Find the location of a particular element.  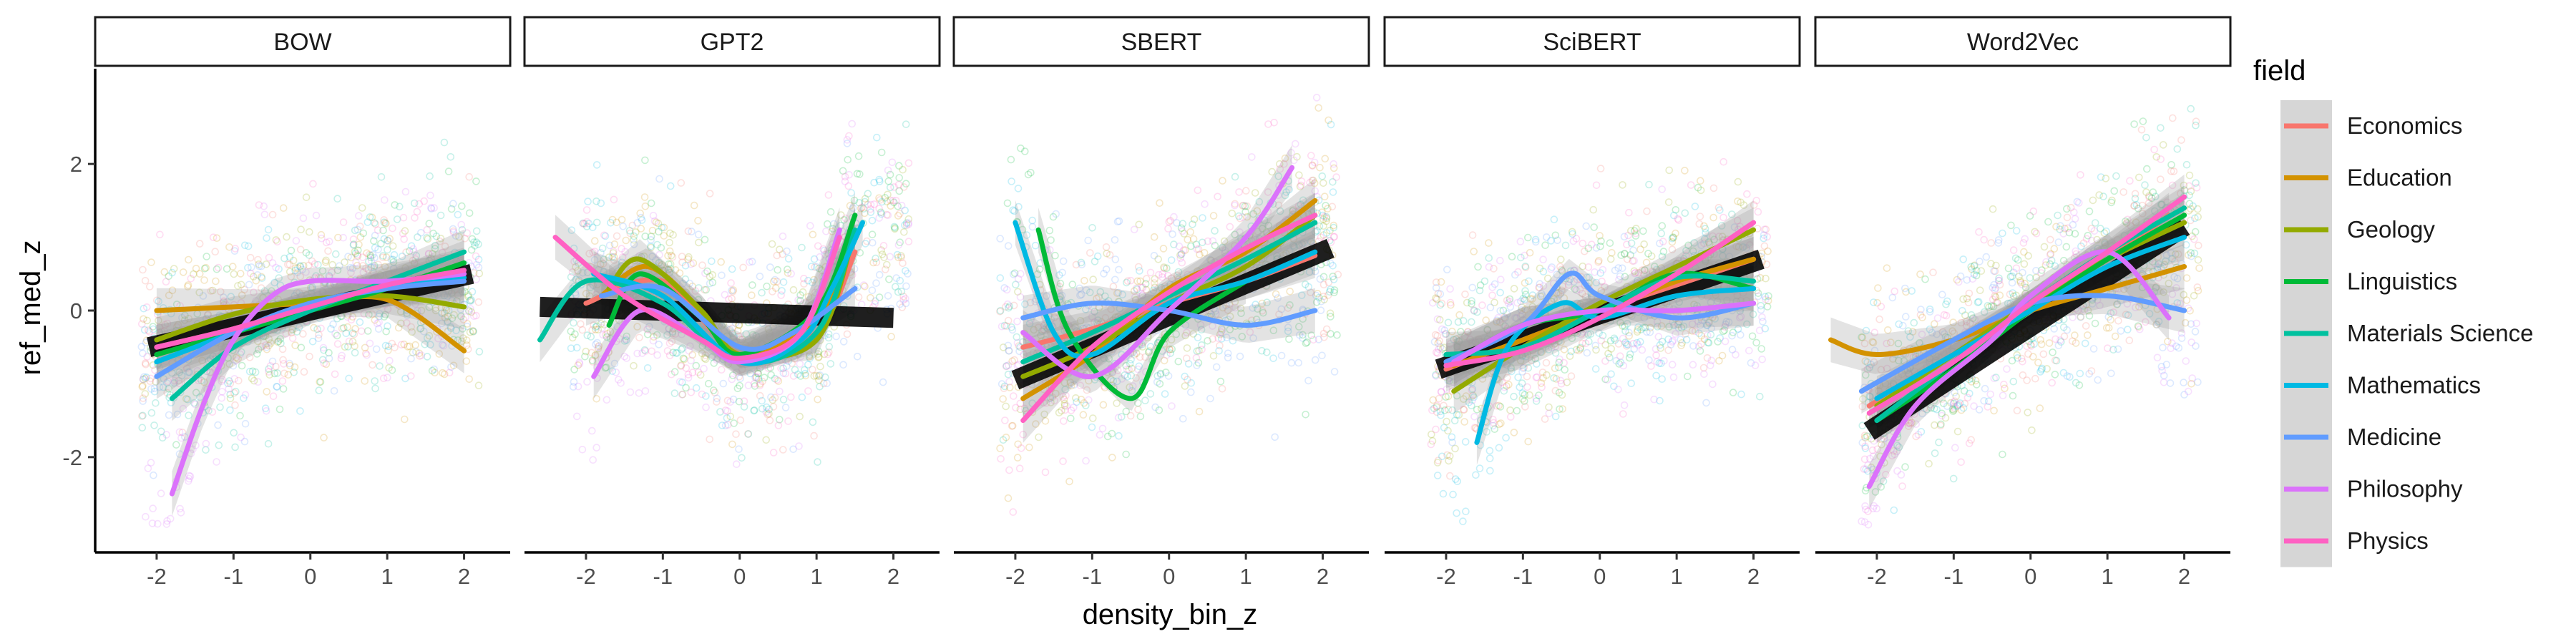

facet-strip-label: GPT2 is located at coordinates (732, 42).